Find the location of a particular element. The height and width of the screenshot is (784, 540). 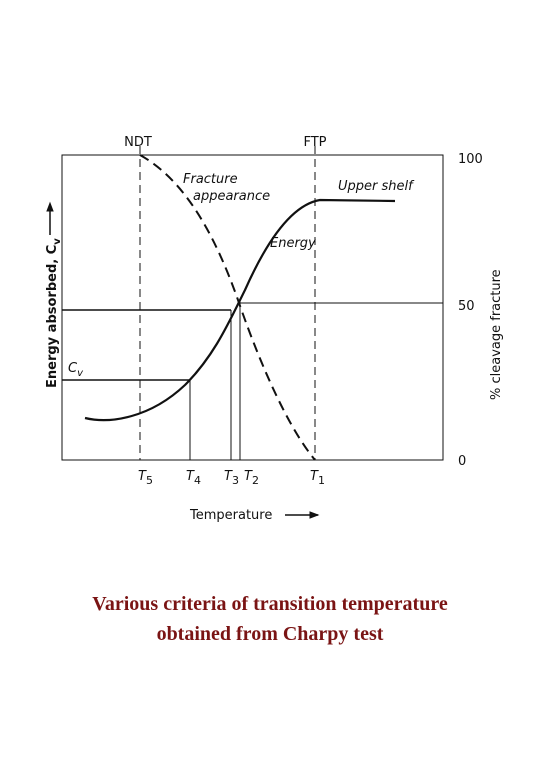

fracture-label: Fracture is located at coordinates (210, 179).